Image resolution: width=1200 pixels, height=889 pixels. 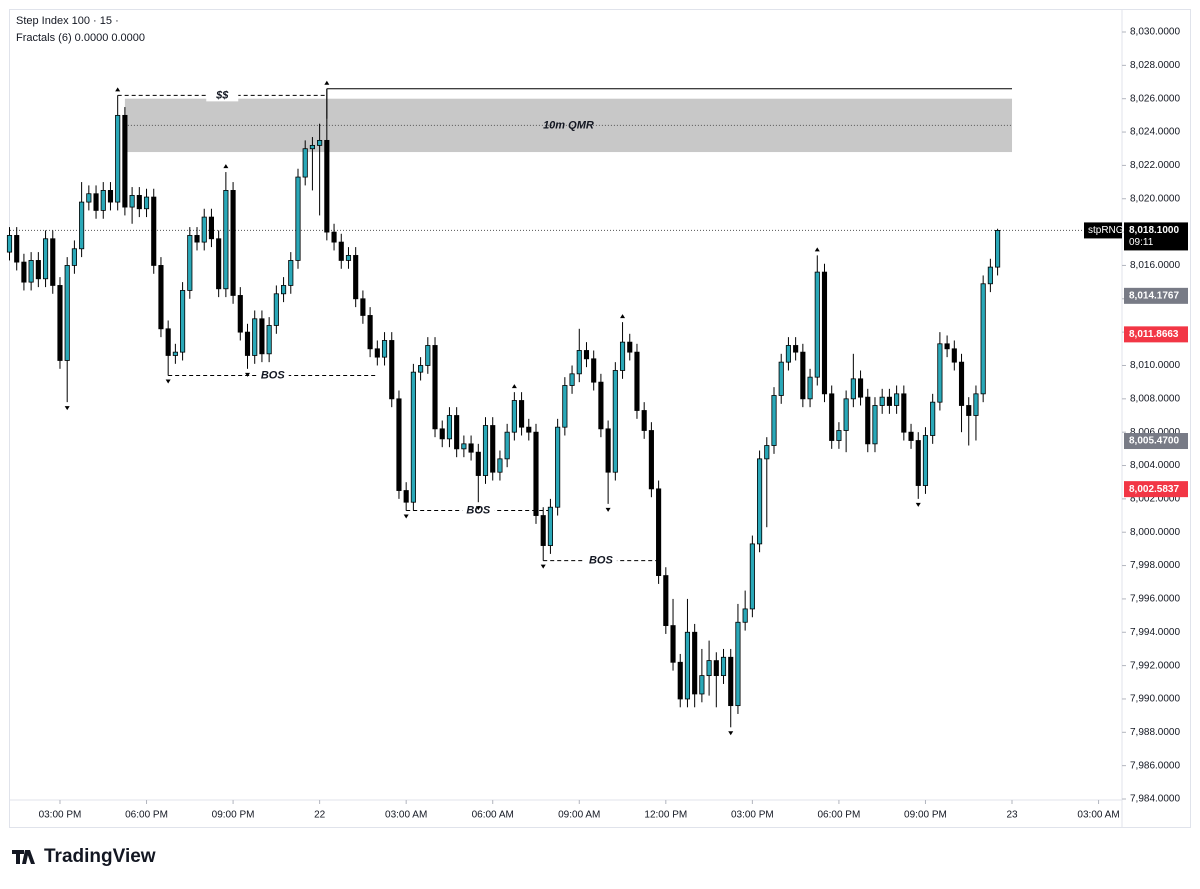 I want to click on price-badge-label: 8,002.5837, so click(x=1154, y=489).